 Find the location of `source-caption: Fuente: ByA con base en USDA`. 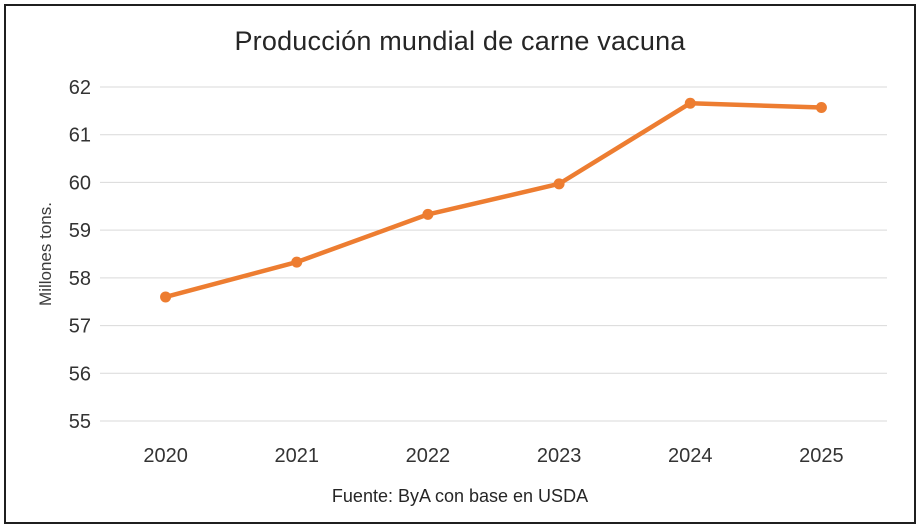

source-caption: Fuente: ByA con base en USDA is located at coordinates (460, 496).